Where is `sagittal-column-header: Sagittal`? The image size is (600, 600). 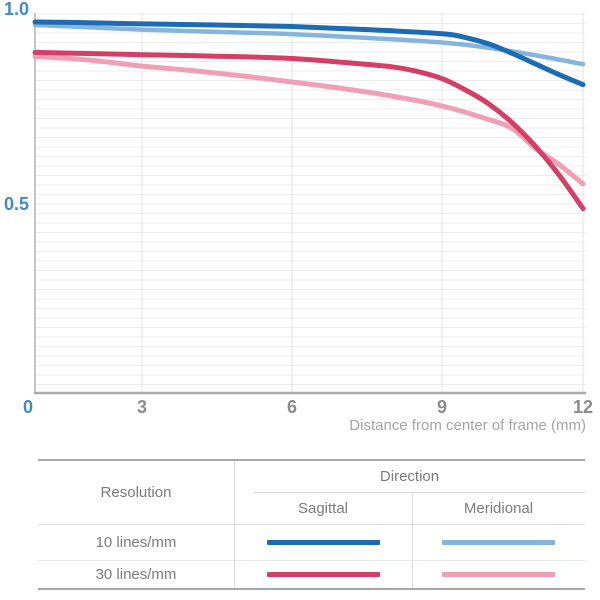
sagittal-column-header: Sagittal is located at coordinates (323, 508).